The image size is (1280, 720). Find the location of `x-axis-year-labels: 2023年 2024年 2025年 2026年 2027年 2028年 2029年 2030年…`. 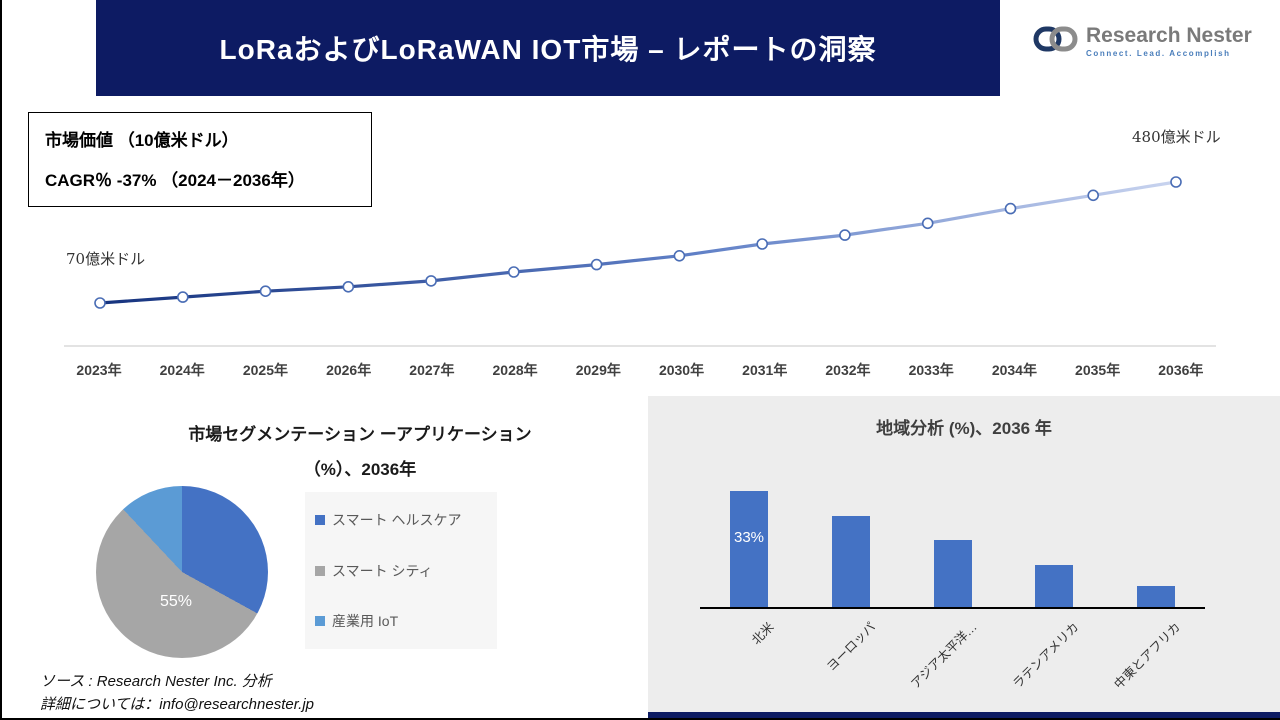

x-axis-year-labels: 2023年 2024年 2025年 2026年 2027年 2028年 2029年 2030年… is located at coordinates (640, 370).